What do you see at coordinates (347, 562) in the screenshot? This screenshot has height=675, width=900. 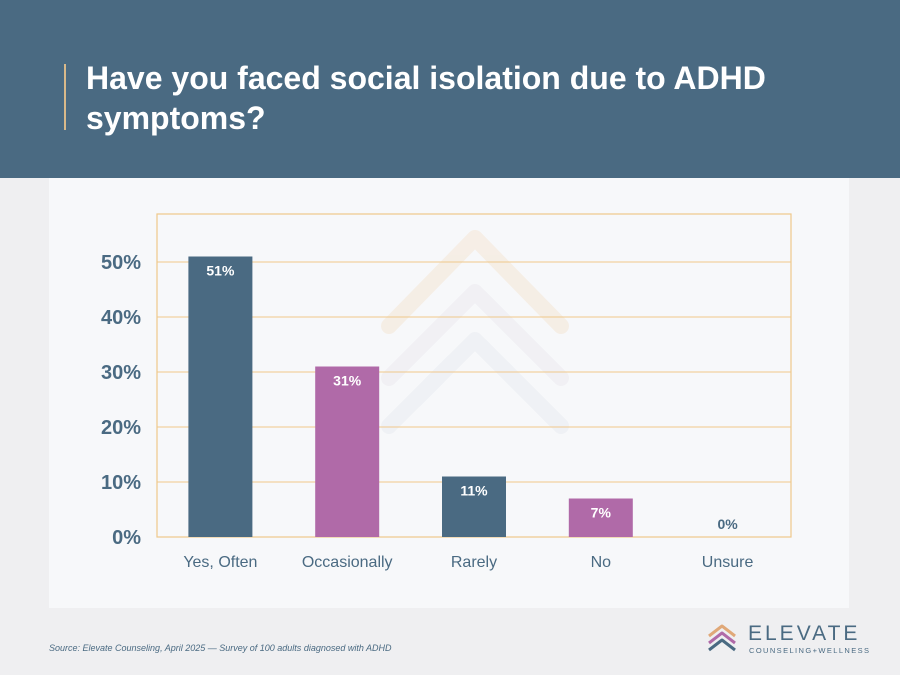 I see `x-tick-label: Occasionally` at bounding box center [347, 562].